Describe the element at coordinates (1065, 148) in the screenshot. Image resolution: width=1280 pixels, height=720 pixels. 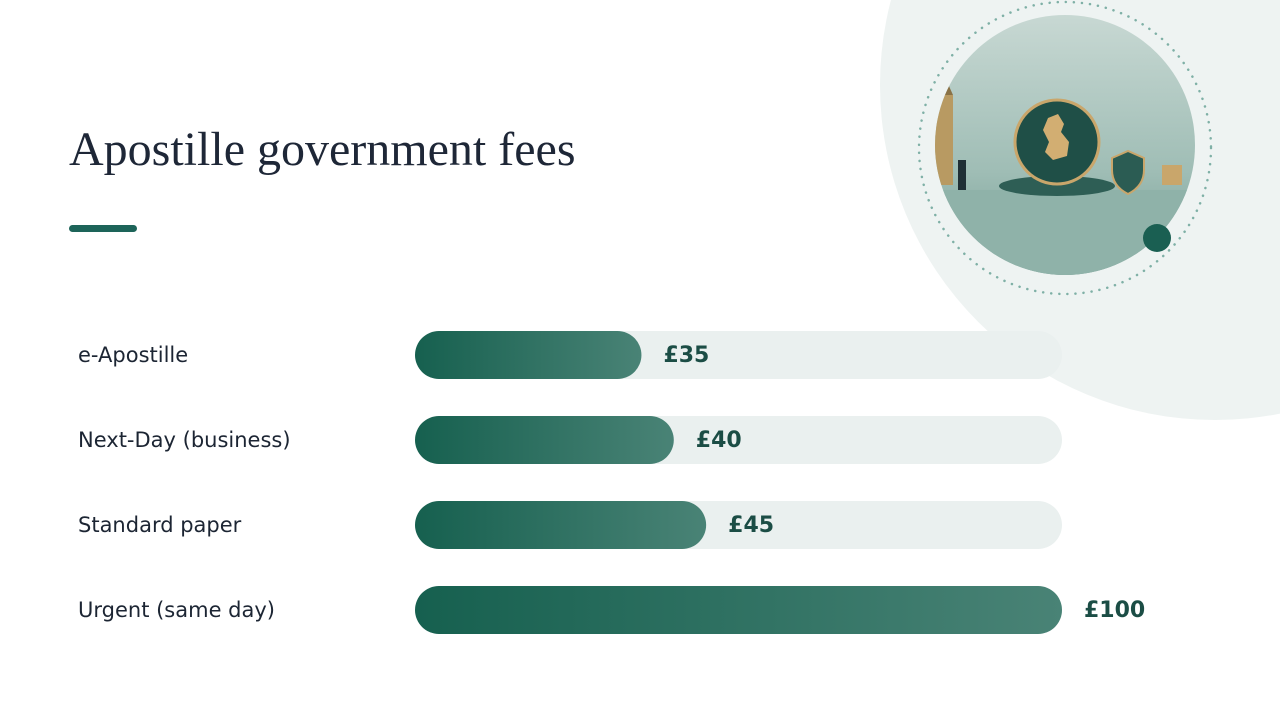
I see `dotted-ring` at that location.